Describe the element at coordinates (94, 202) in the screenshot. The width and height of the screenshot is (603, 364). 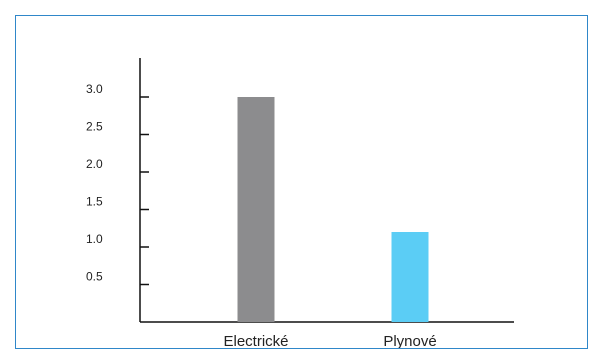
I see `y-tick-label: 1.5` at that location.